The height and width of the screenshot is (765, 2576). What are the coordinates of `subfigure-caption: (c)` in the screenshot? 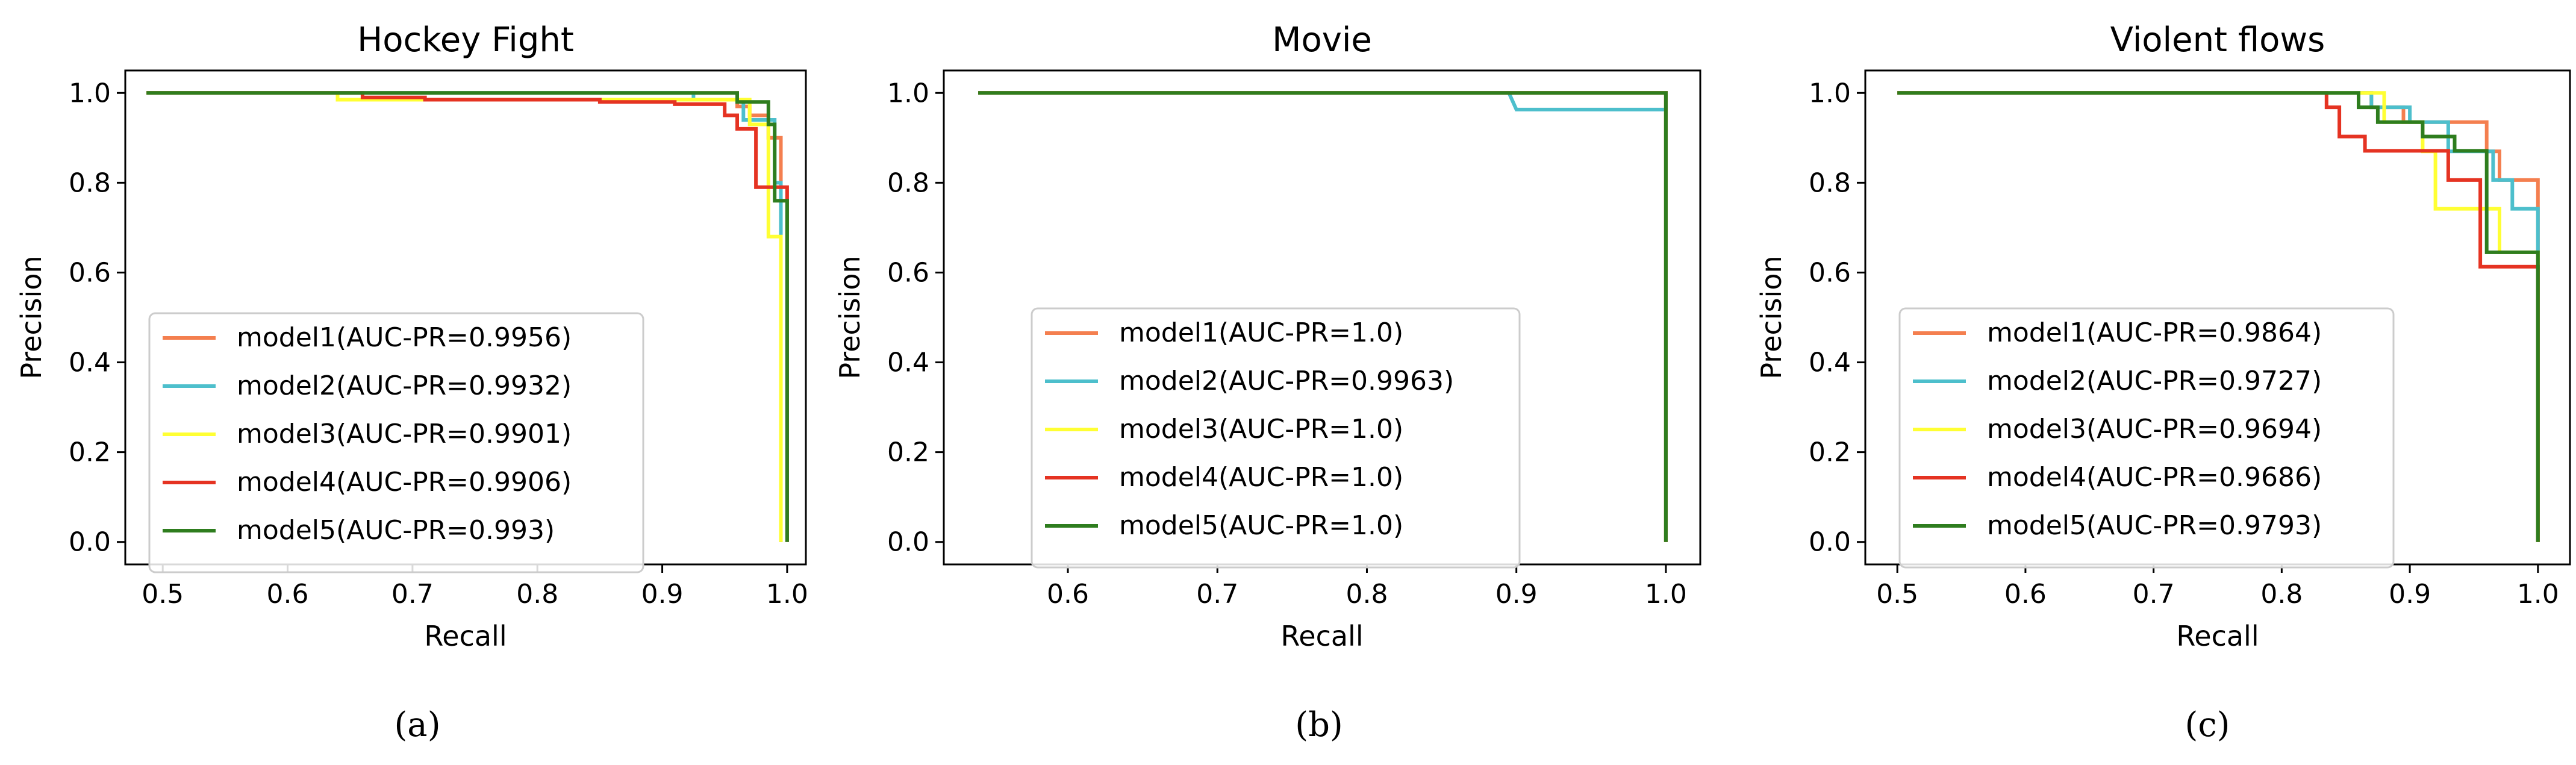 It's located at (2207, 725).